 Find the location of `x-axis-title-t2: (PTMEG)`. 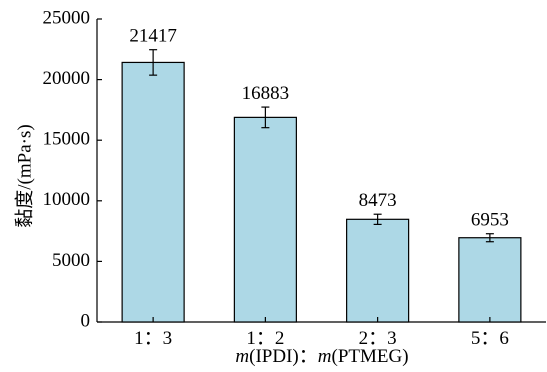

x-axis-title-t2: (PTMEG) is located at coordinates (370, 356).